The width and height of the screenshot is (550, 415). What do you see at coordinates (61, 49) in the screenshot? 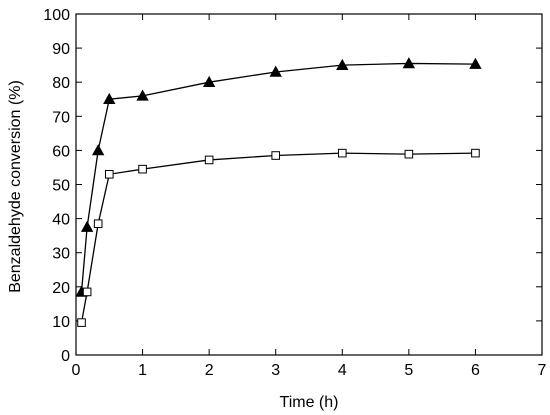
I see `y-tick-label: 90` at bounding box center [61, 49].